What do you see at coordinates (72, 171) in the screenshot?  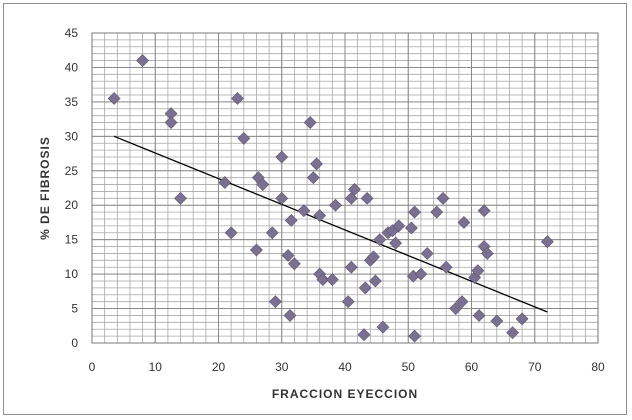 I see `y-tick-label: 25` at bounding box center [72, 171].